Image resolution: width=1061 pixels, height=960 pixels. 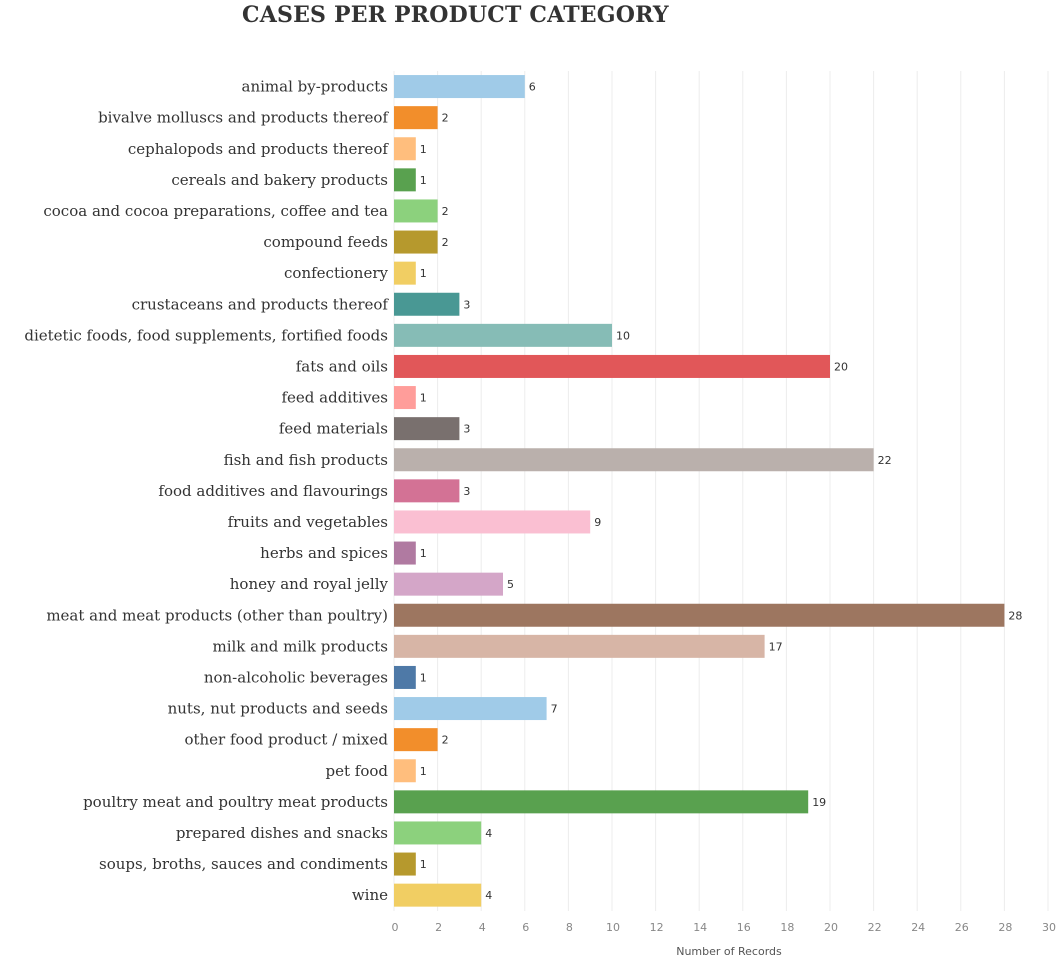 What do you see at coordinates (776, 646) in the screenshot?
I see `value-label: 17` at bounding box center [776, 646].